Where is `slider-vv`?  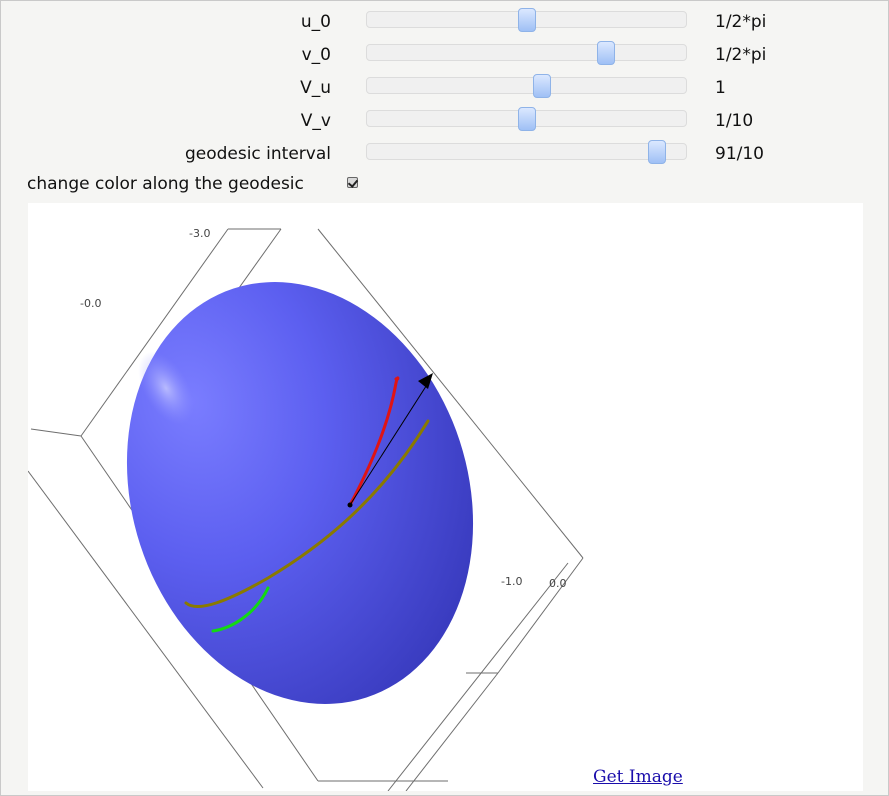
slider-vv is located at coordinates (526, 119).